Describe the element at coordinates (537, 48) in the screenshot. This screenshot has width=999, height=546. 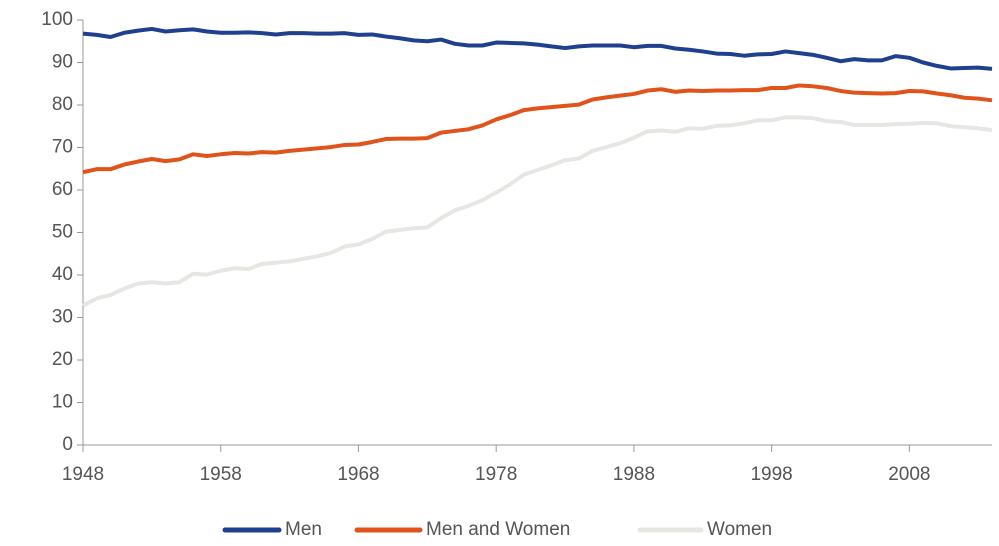
I see `series-line` at that location.